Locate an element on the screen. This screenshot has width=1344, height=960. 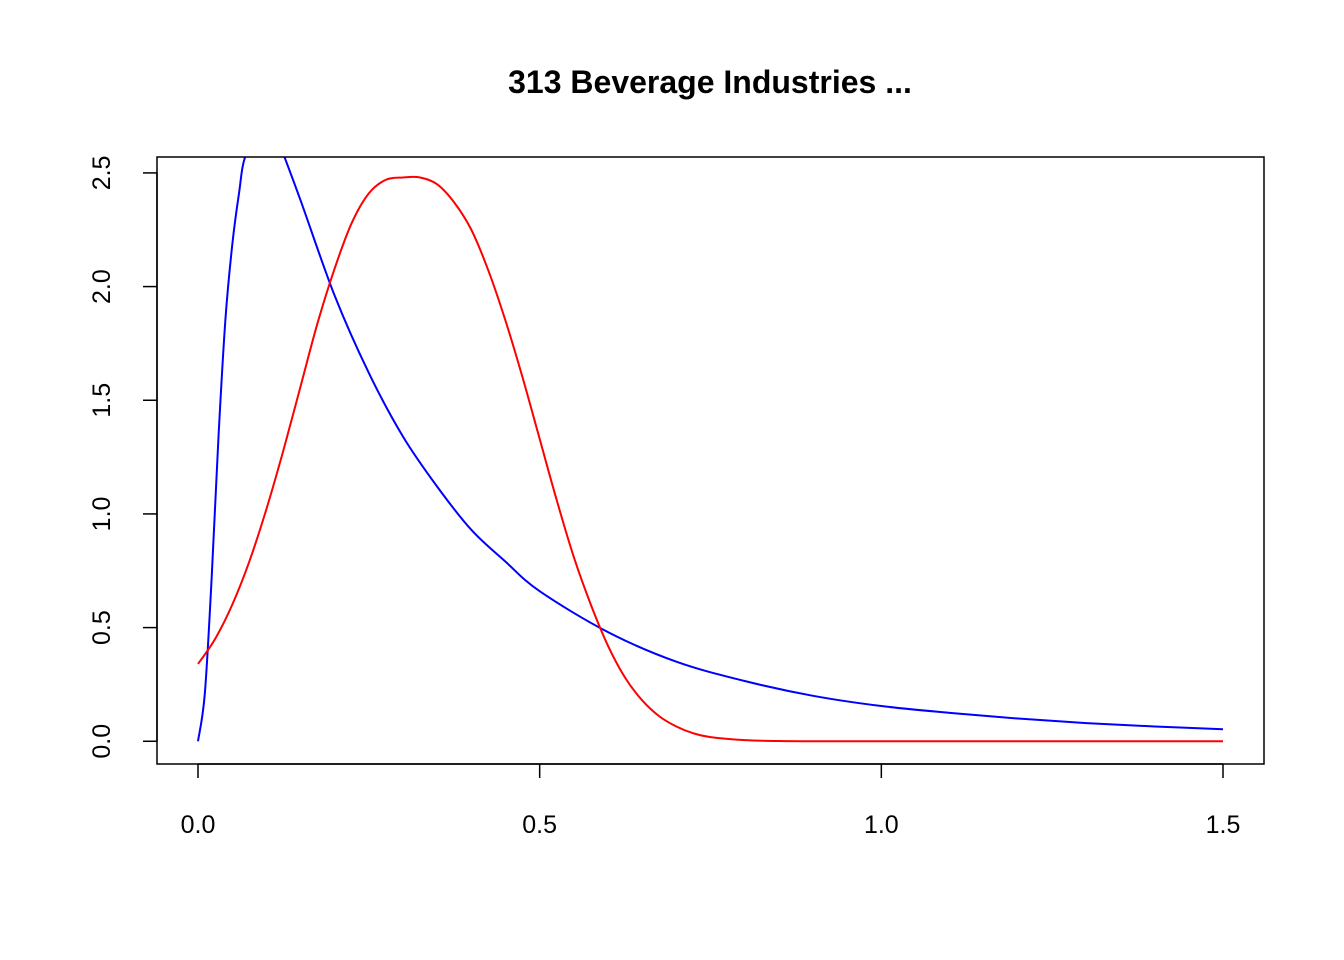
y-tick-label: 1.0 is located at coordinates (102, 514).